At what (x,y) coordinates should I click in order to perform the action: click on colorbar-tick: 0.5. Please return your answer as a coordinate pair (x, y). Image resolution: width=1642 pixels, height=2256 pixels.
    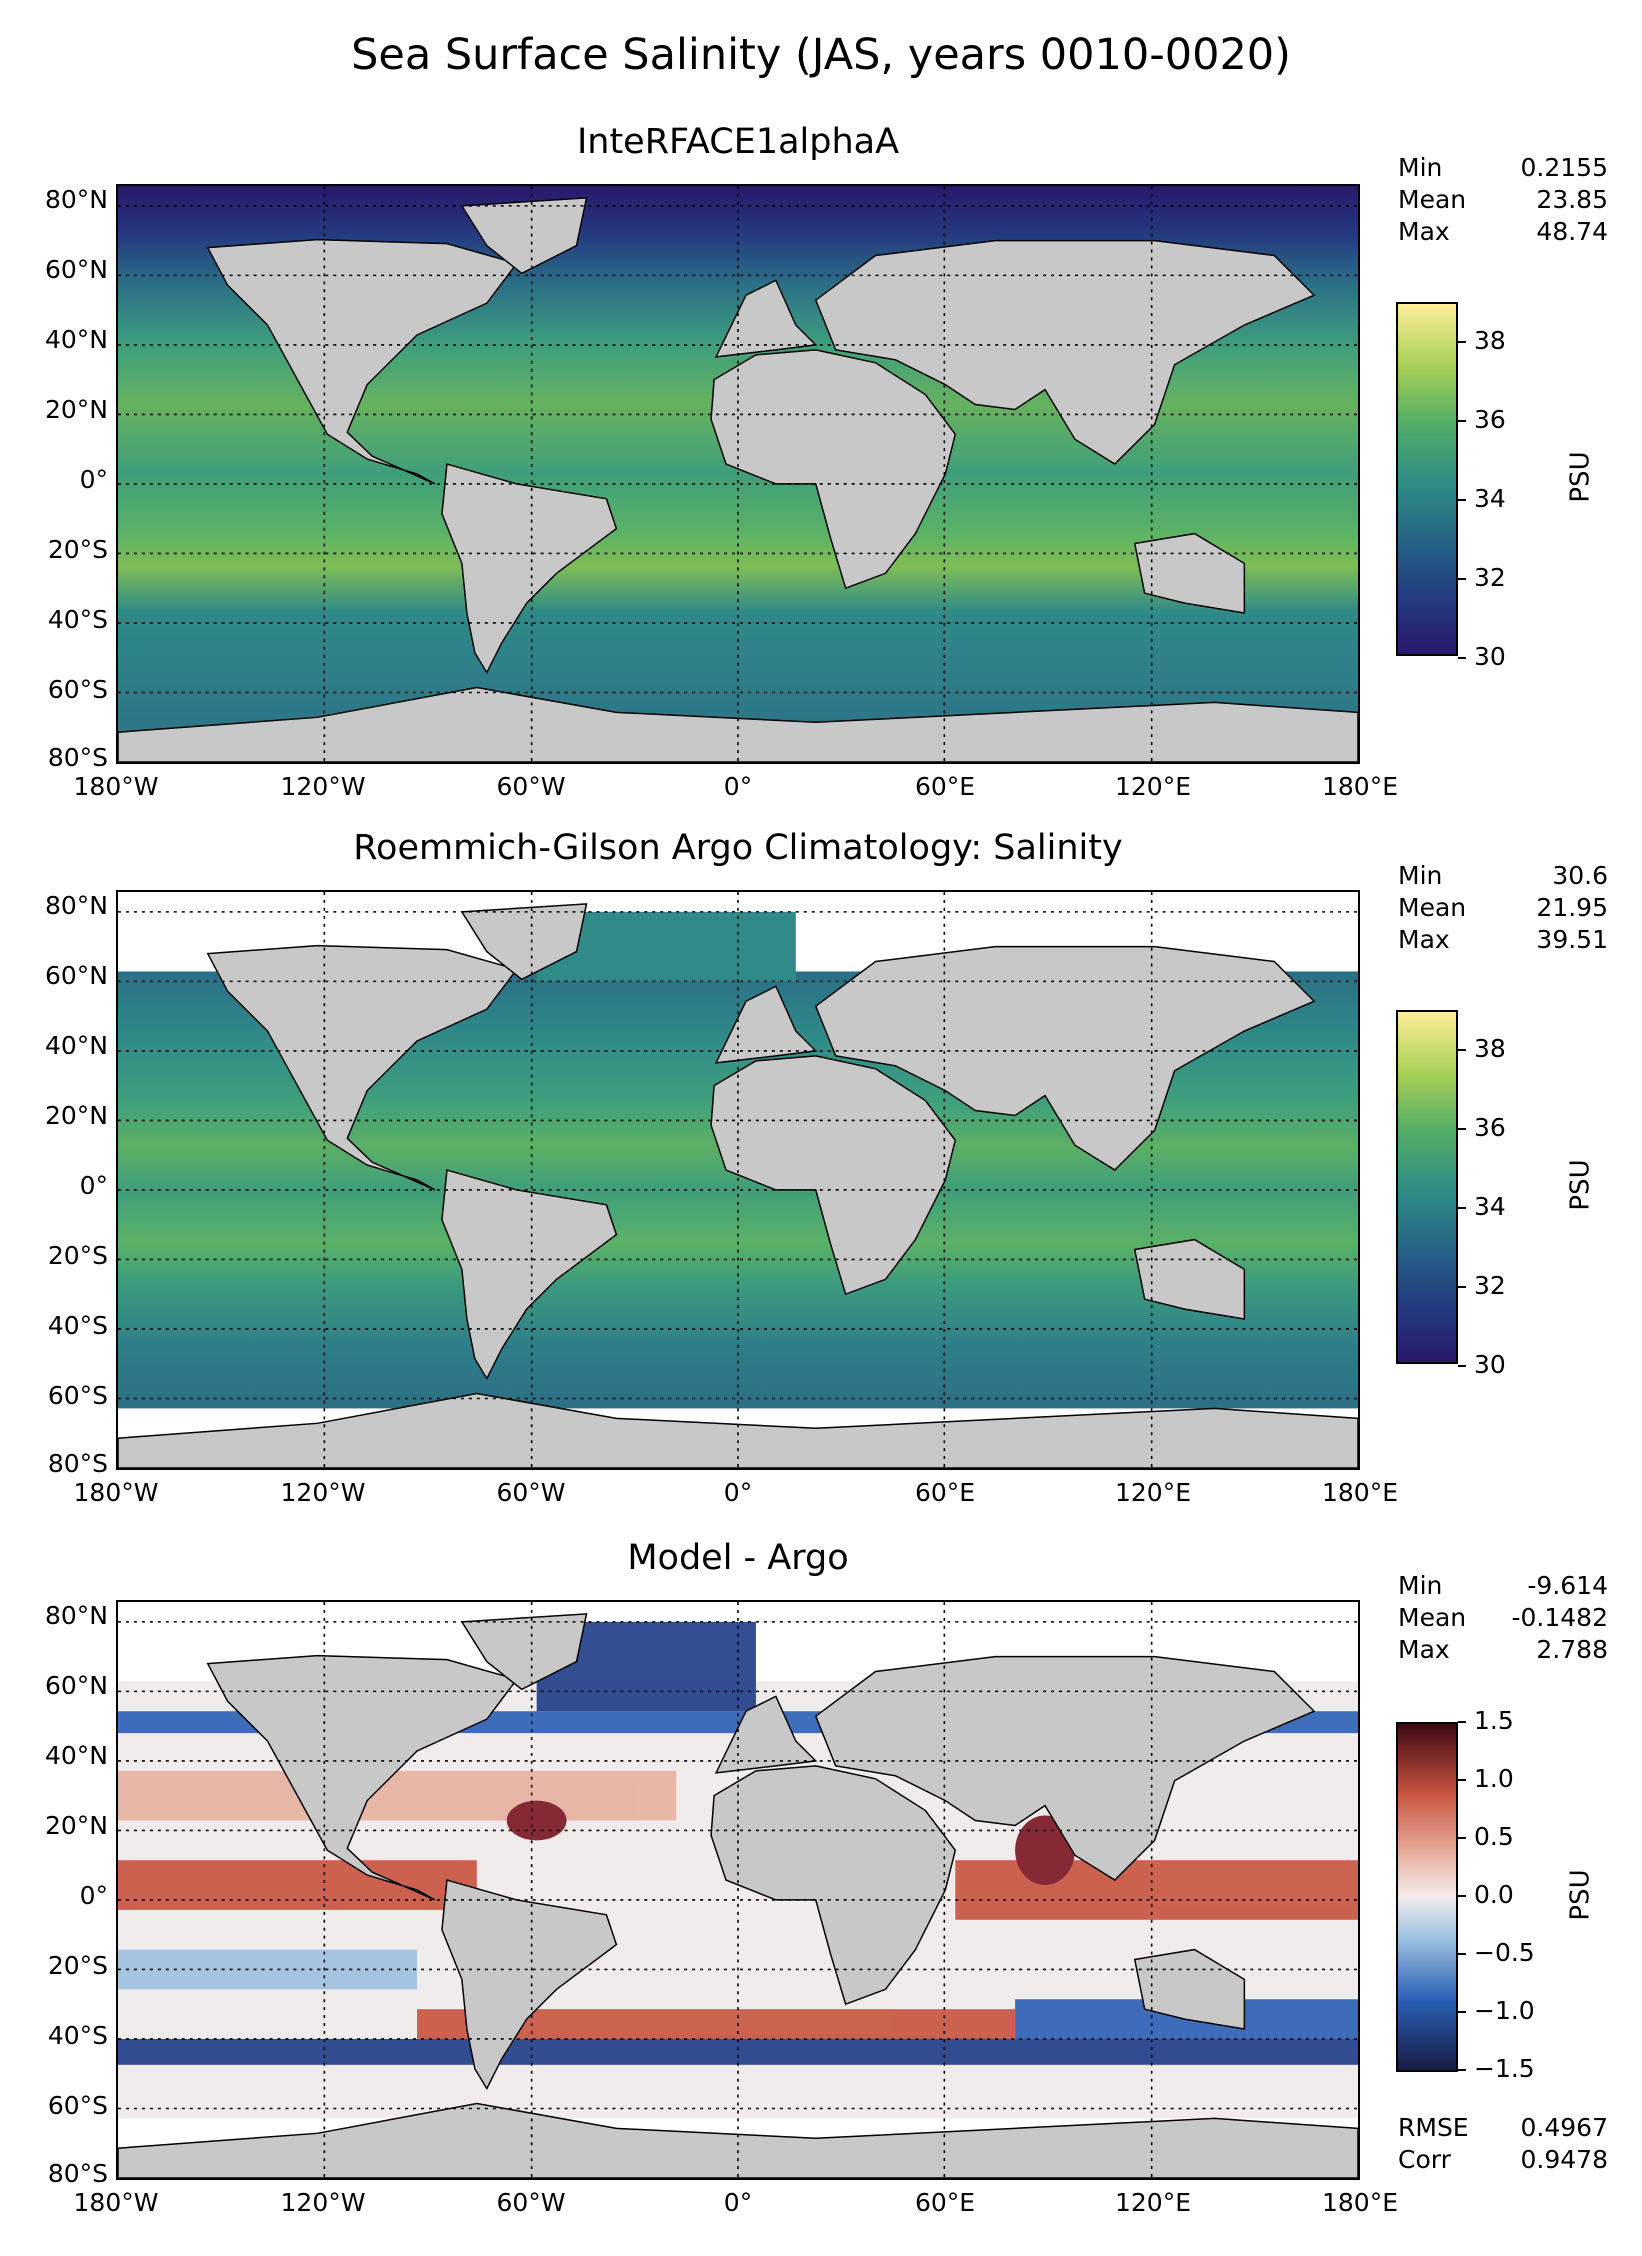
    Looking at the image, I should click on (1486, 1836).